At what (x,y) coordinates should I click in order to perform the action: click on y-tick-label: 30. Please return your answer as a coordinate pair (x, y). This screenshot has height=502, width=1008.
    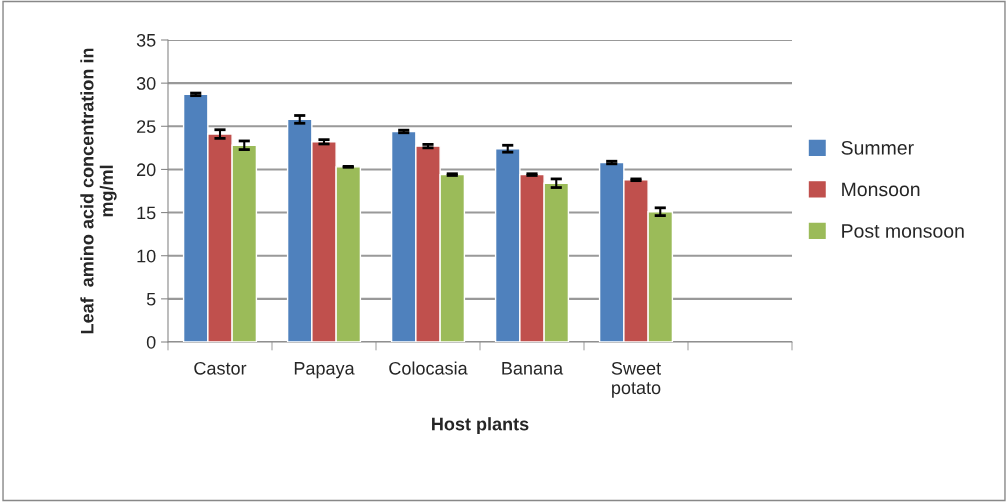
    Looking at the image, I should click on (146, 83).